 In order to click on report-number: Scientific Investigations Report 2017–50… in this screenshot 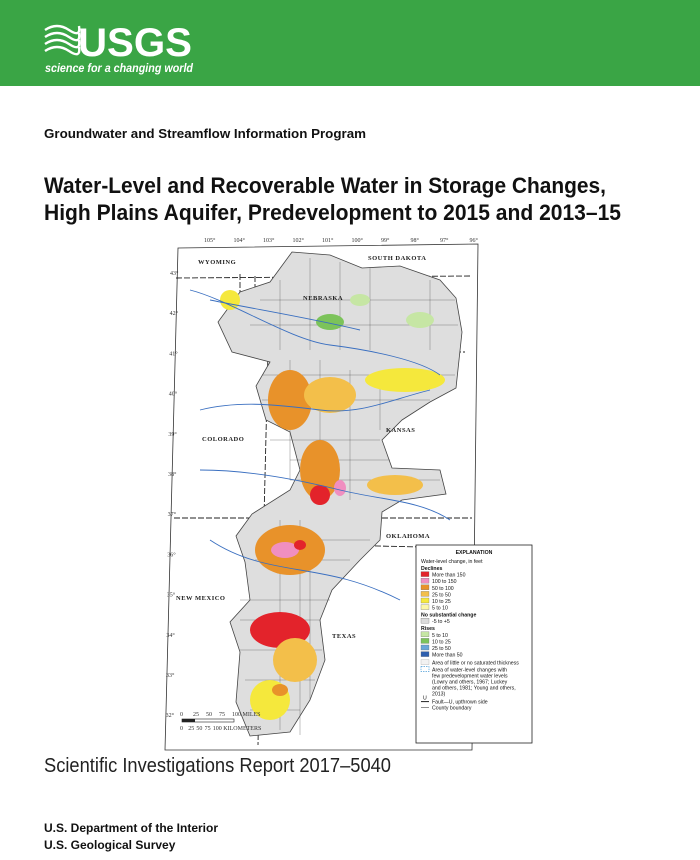, I will do `click(217, 766)`.